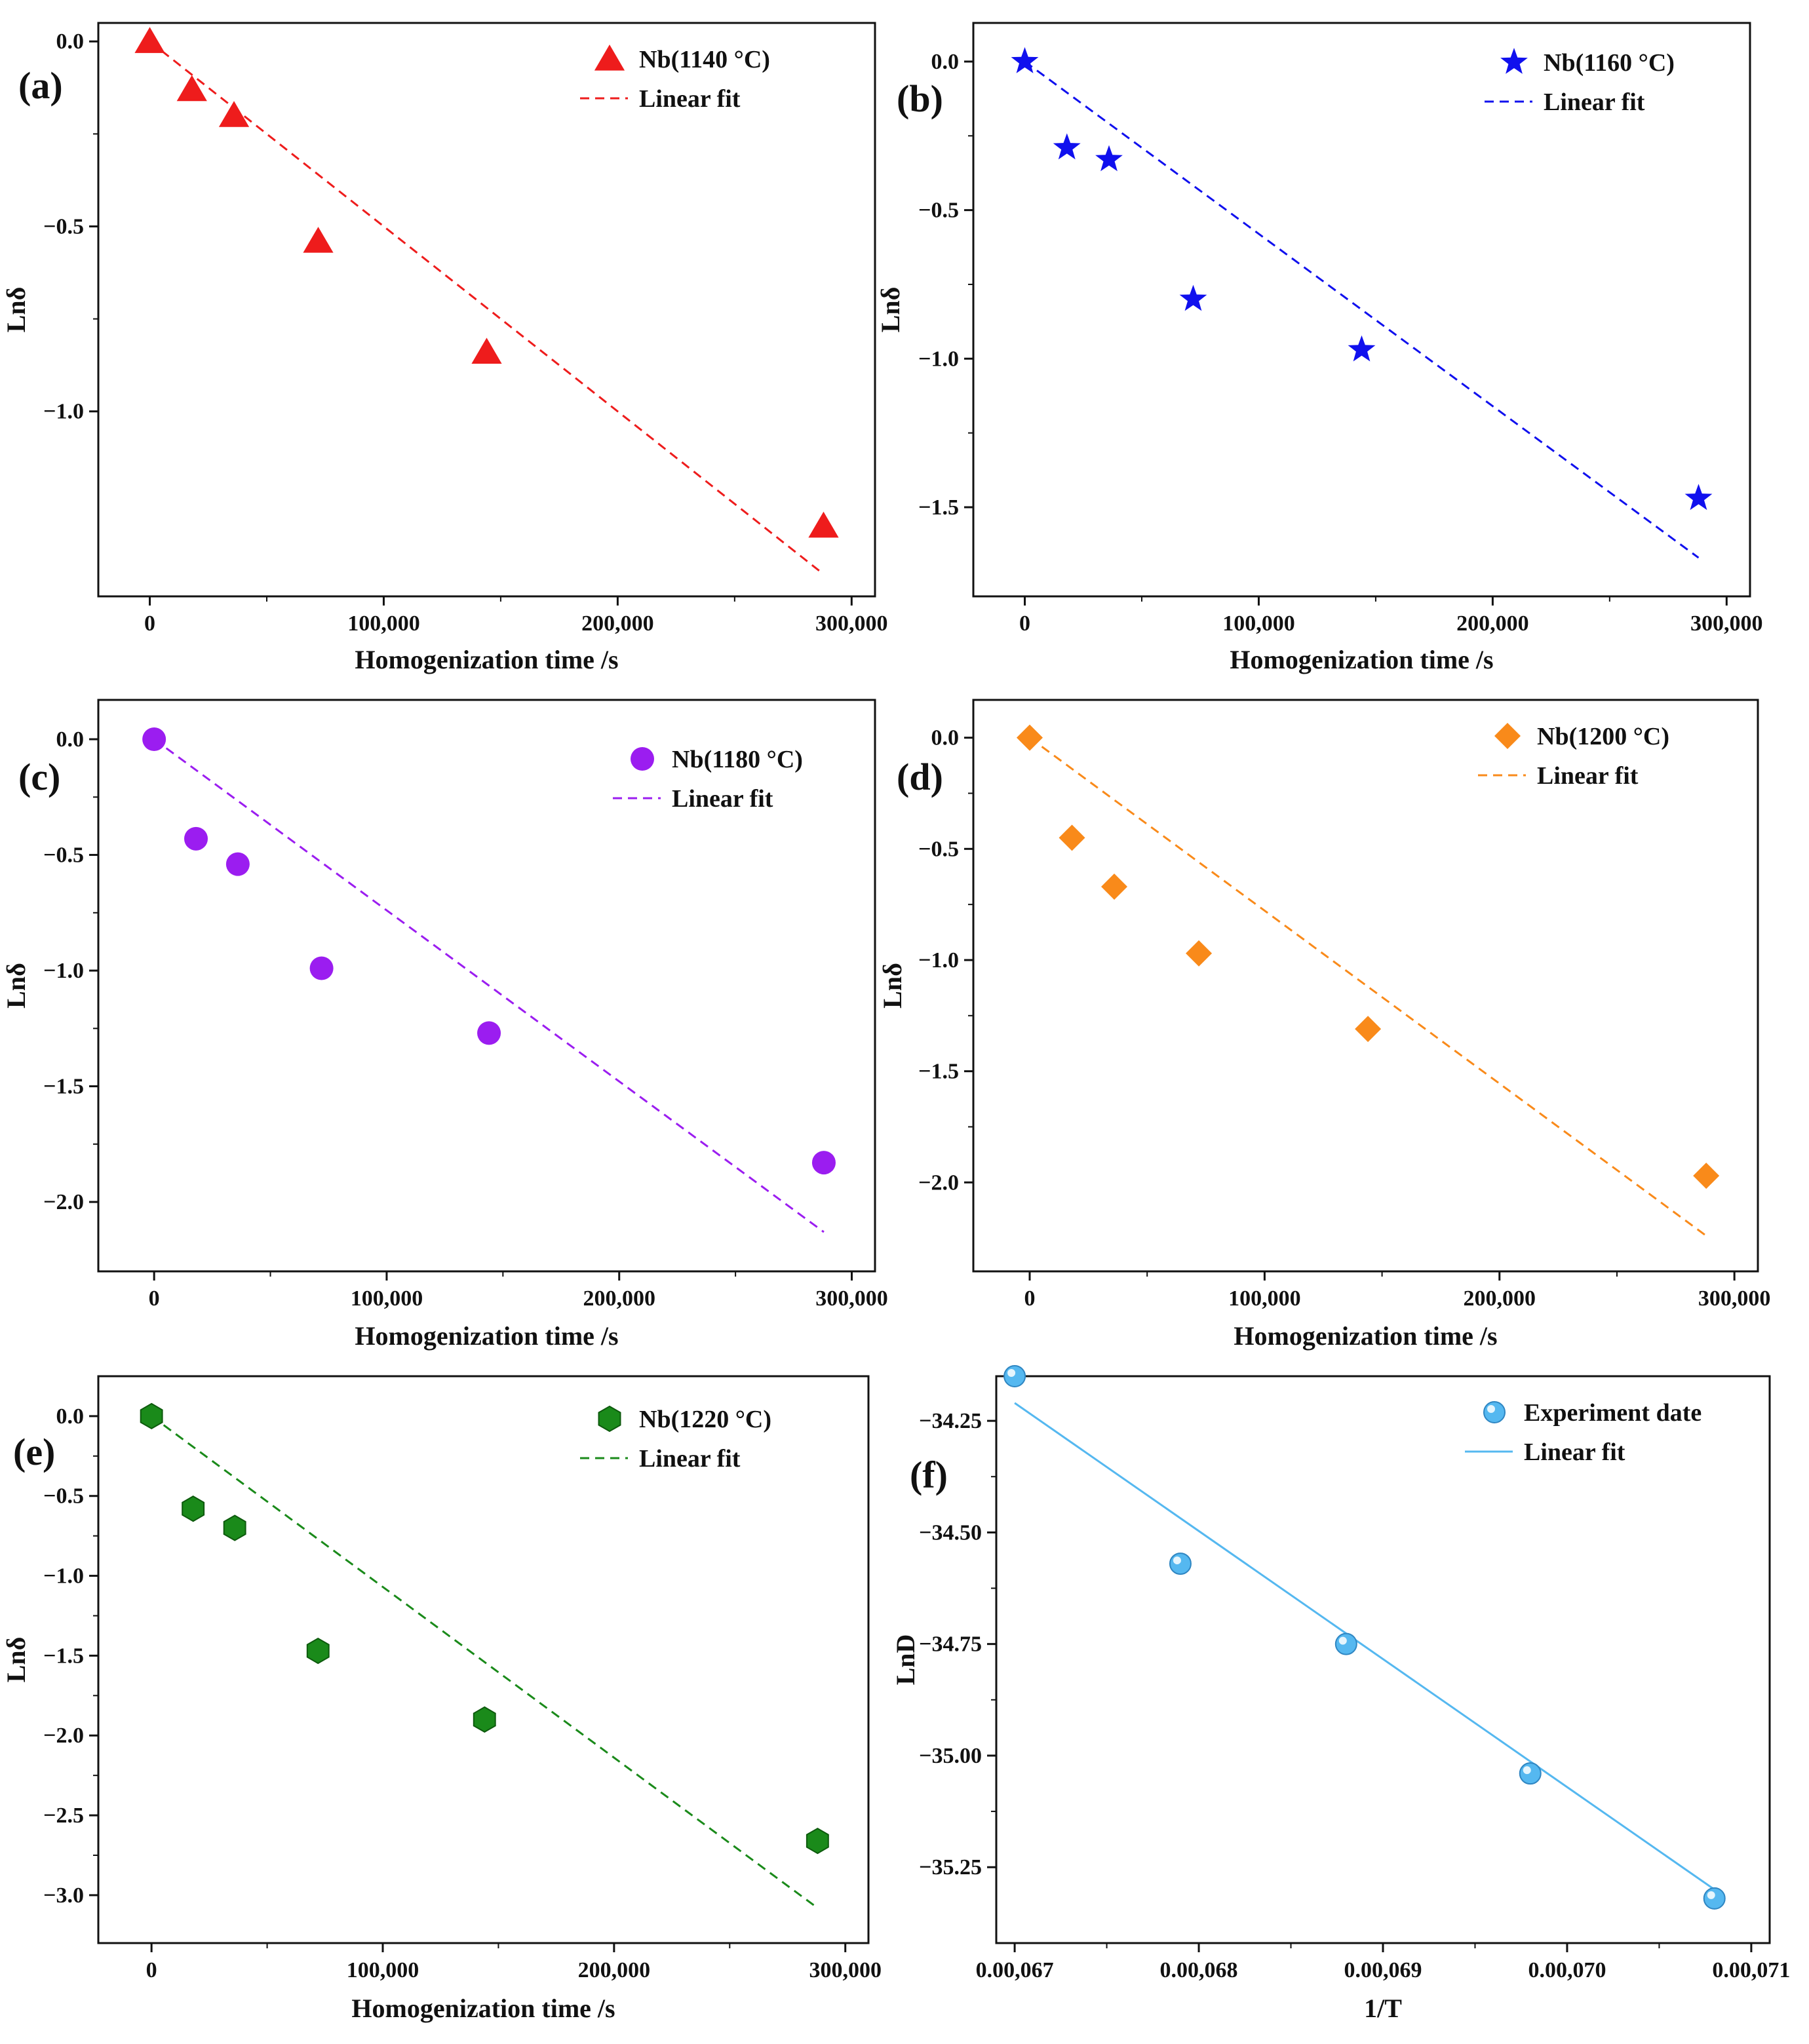 The width and height of the screenshot is (1809, 2044). What do you see at coordinates (950, 1532) in the screenshot?
I see `y-tick-label: −34.50` at bounding box center [950, 1532].